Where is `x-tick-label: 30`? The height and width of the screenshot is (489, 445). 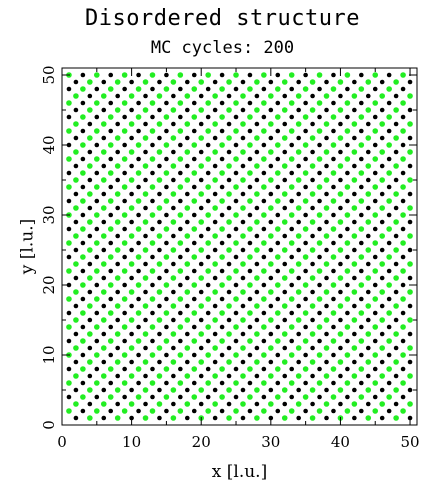
x-tick-label: 30 is located at coordinates (270, 442).